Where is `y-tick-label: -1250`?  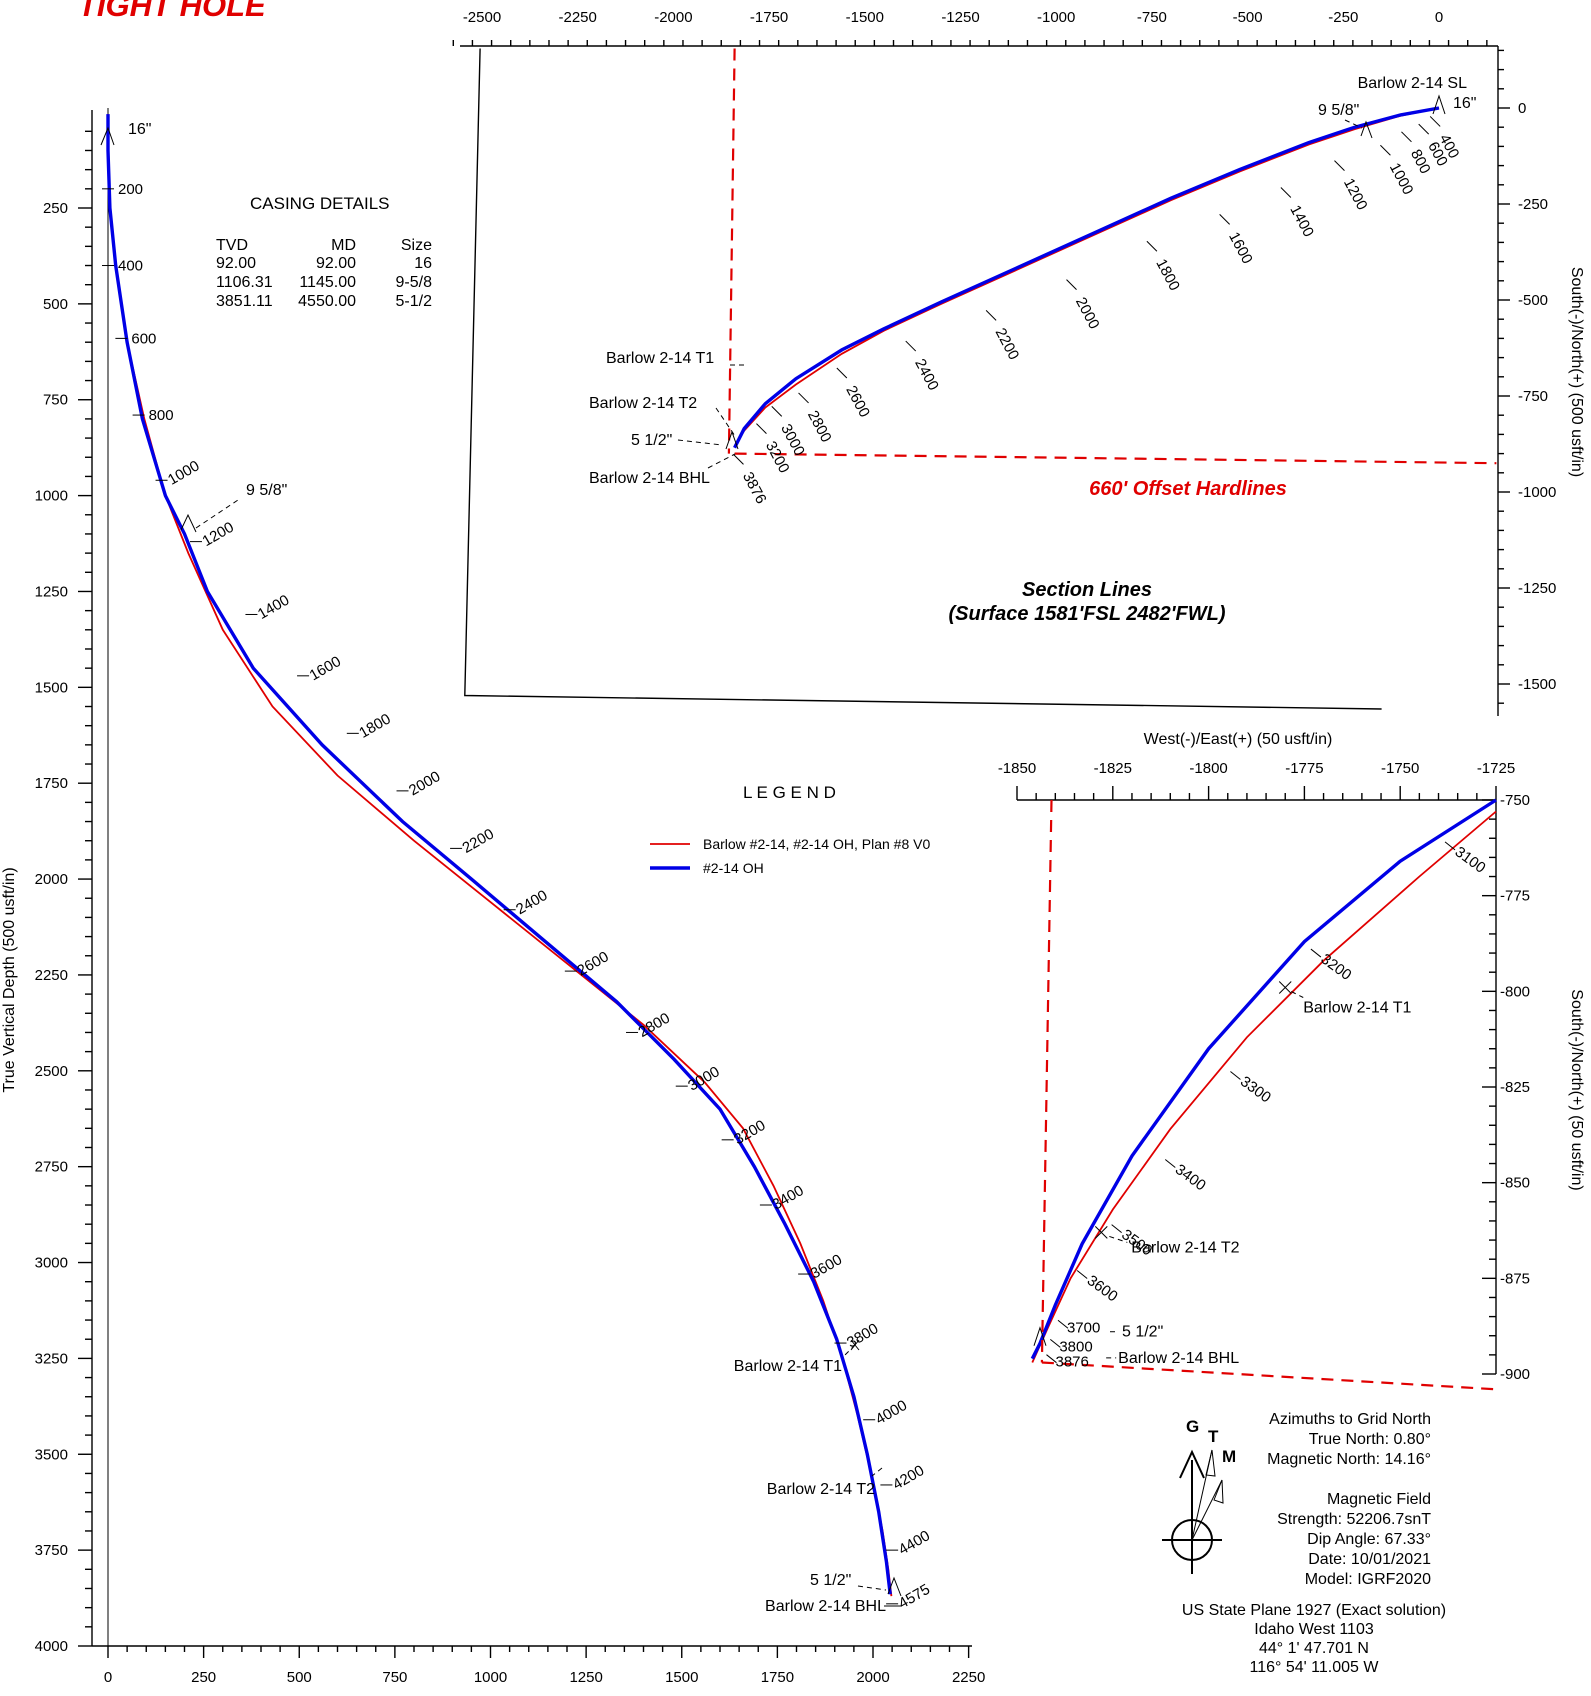
y-tick-label: -1250 is located at coordinates (1537, 588).